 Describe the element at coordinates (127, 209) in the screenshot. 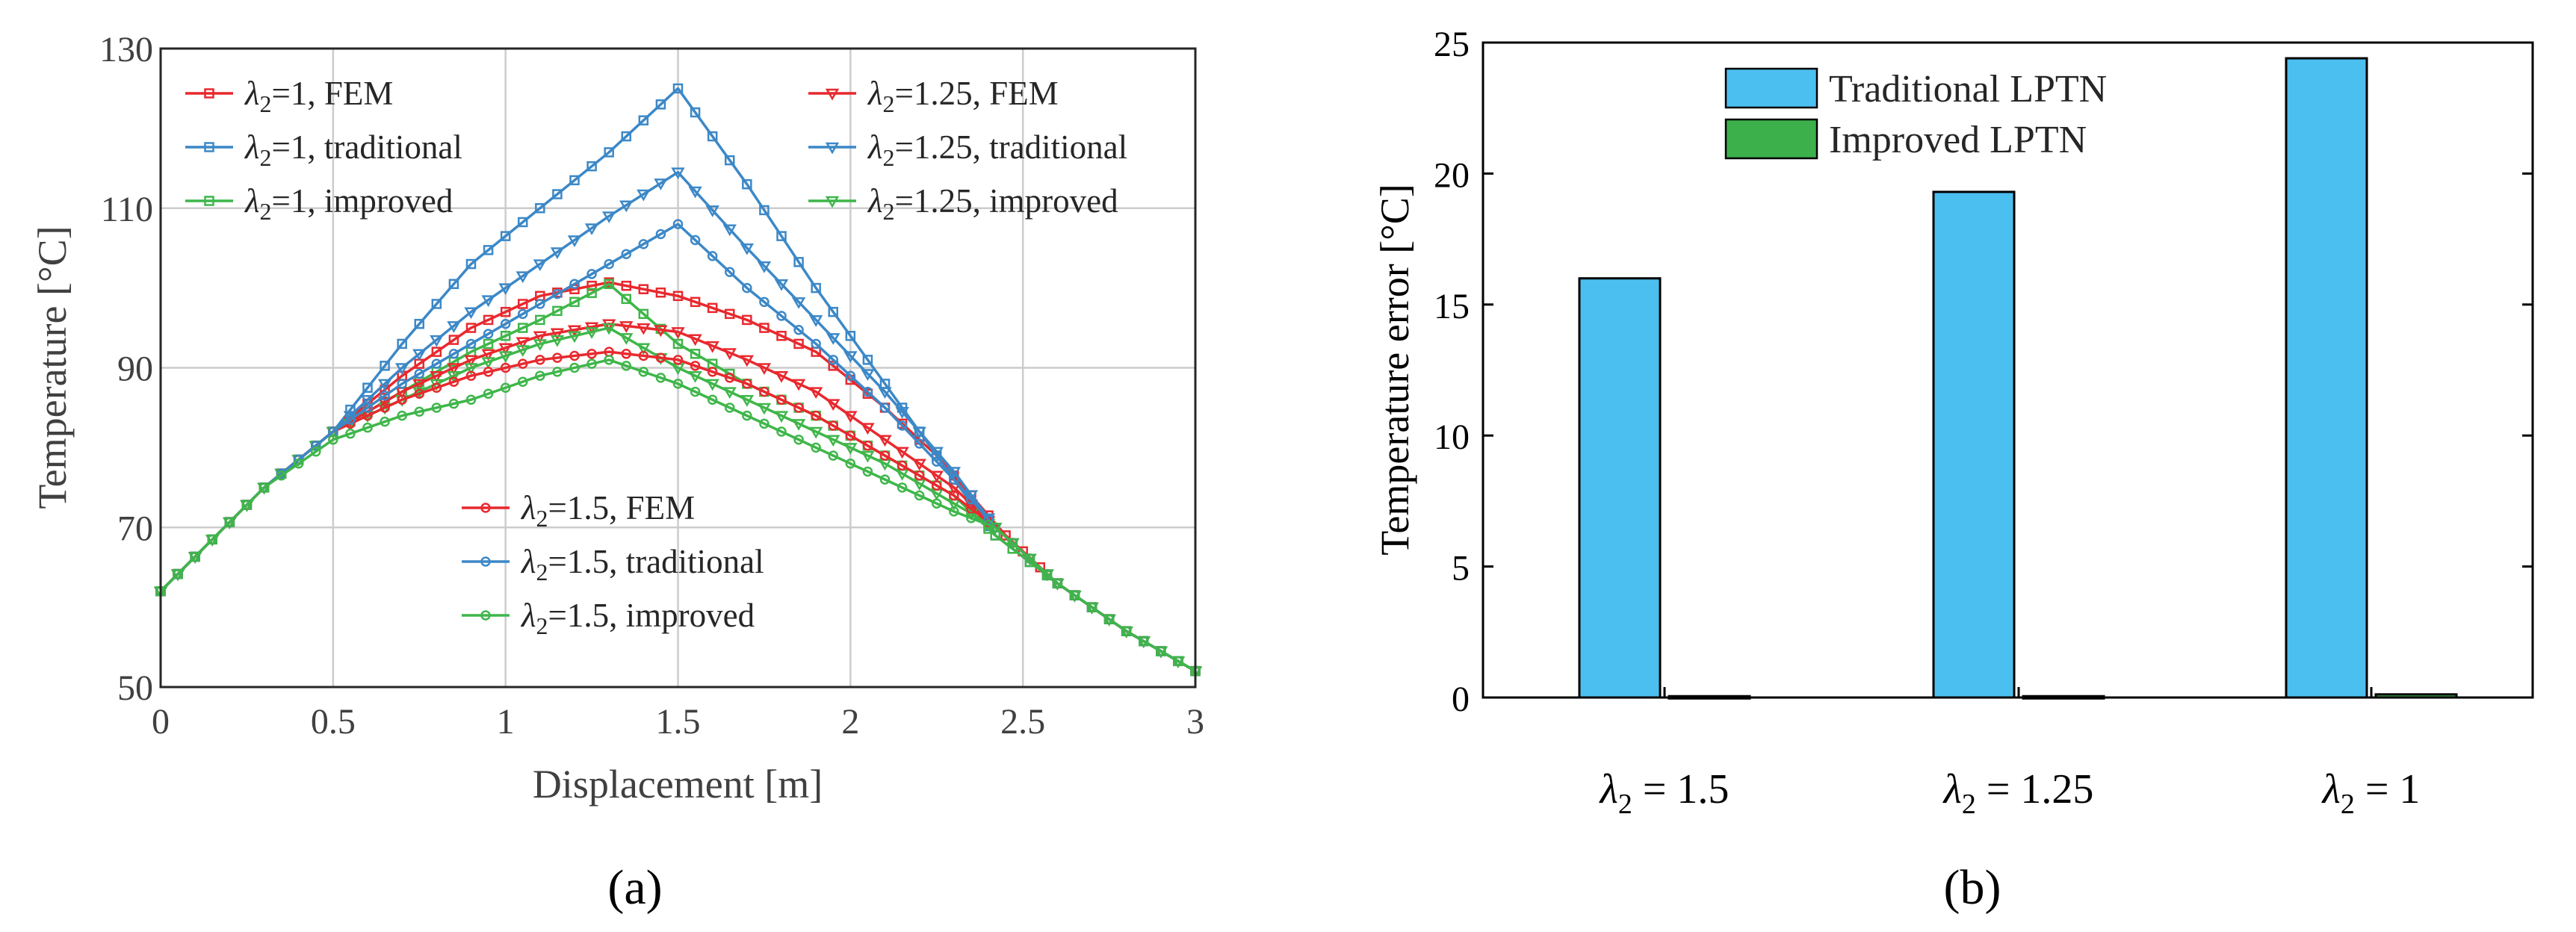

I see `y-tick-label-a: 110` at that location.